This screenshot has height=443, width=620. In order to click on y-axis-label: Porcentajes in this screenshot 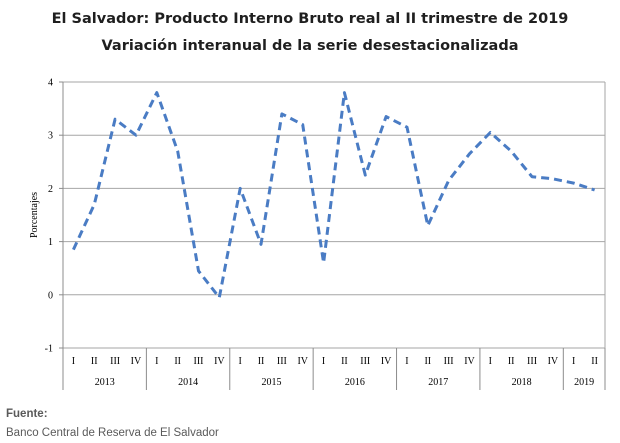, I will do `click(34, 215)`.